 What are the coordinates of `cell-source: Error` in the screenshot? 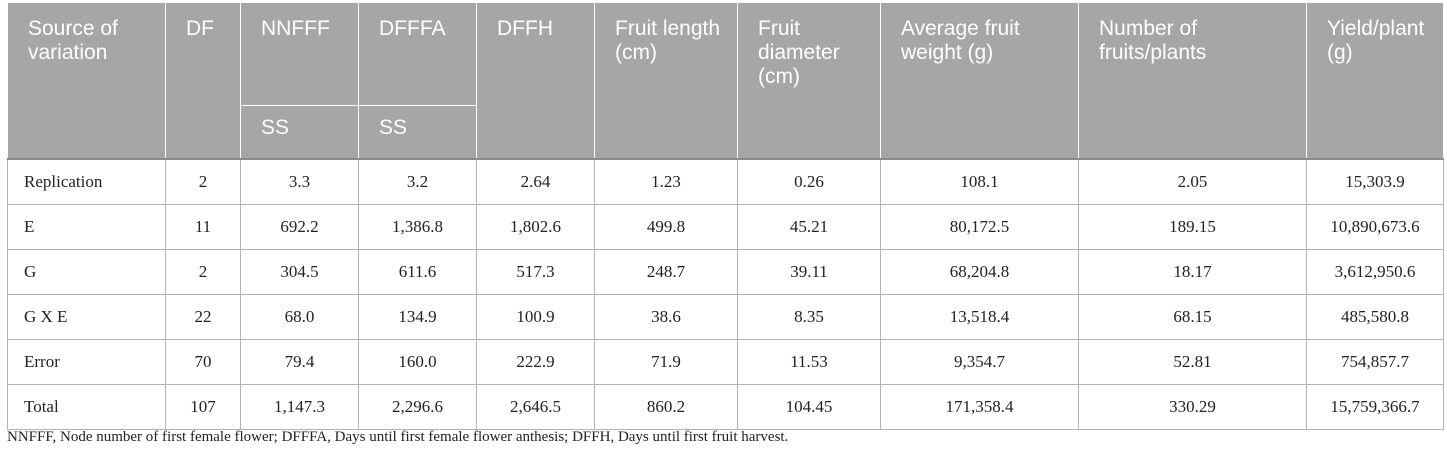 It's located at (86, 362).